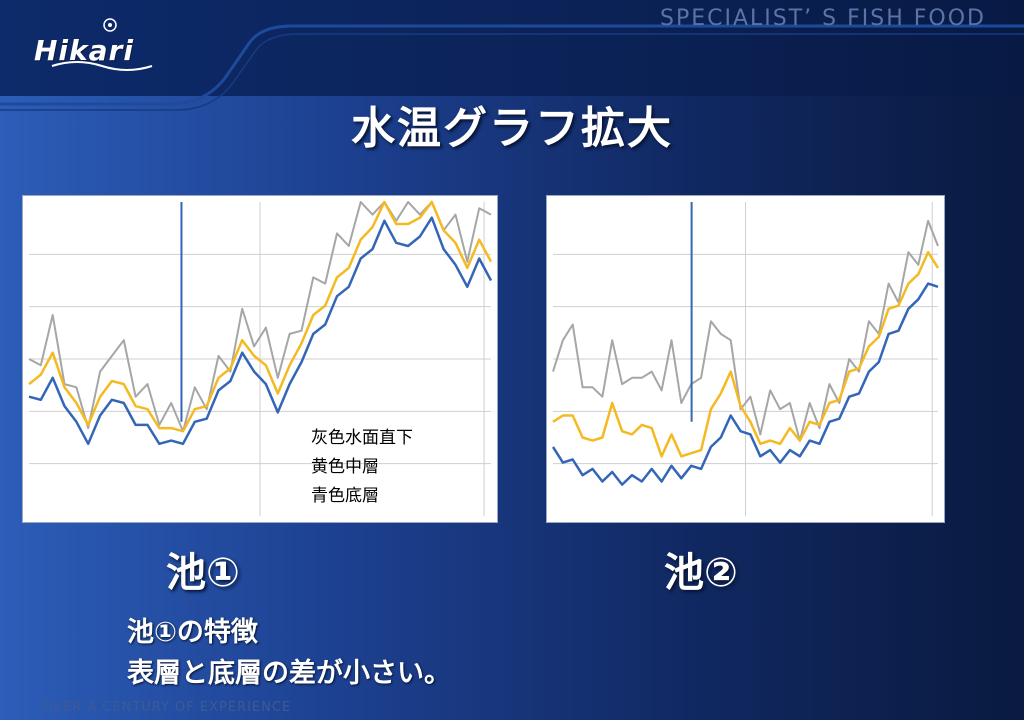  What do you see at coordinates (823, 18) in the screenshot?
I see `header-tagline: SPECIALIST’ S FISH FOOD` at bounding box center [823, 18].